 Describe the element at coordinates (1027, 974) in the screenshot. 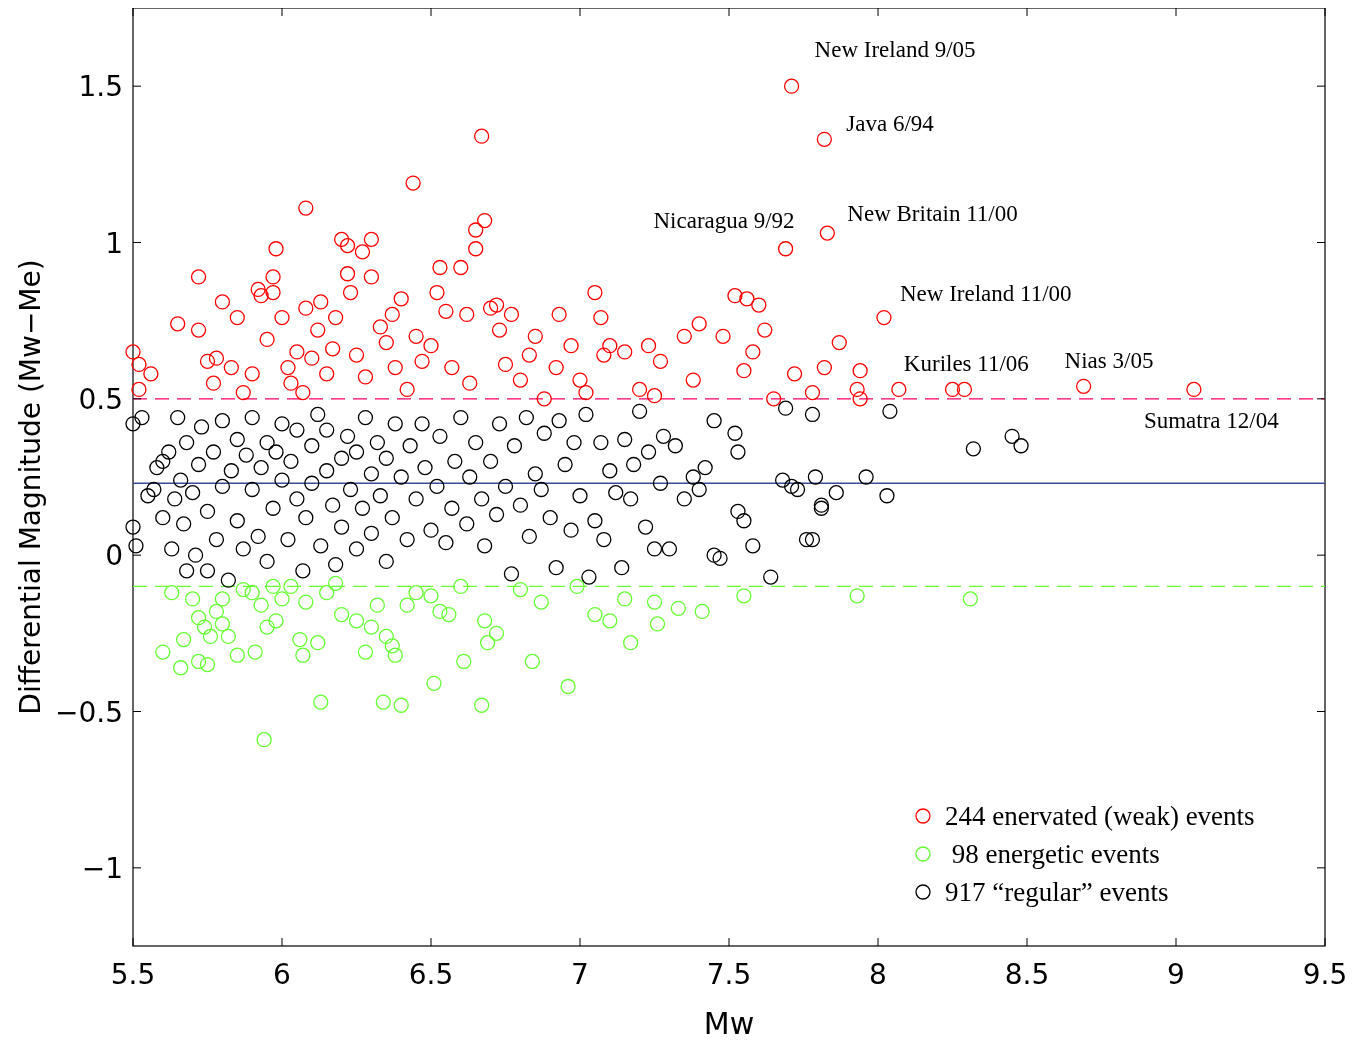

I see `x-tick-label: 8.5` at that location.